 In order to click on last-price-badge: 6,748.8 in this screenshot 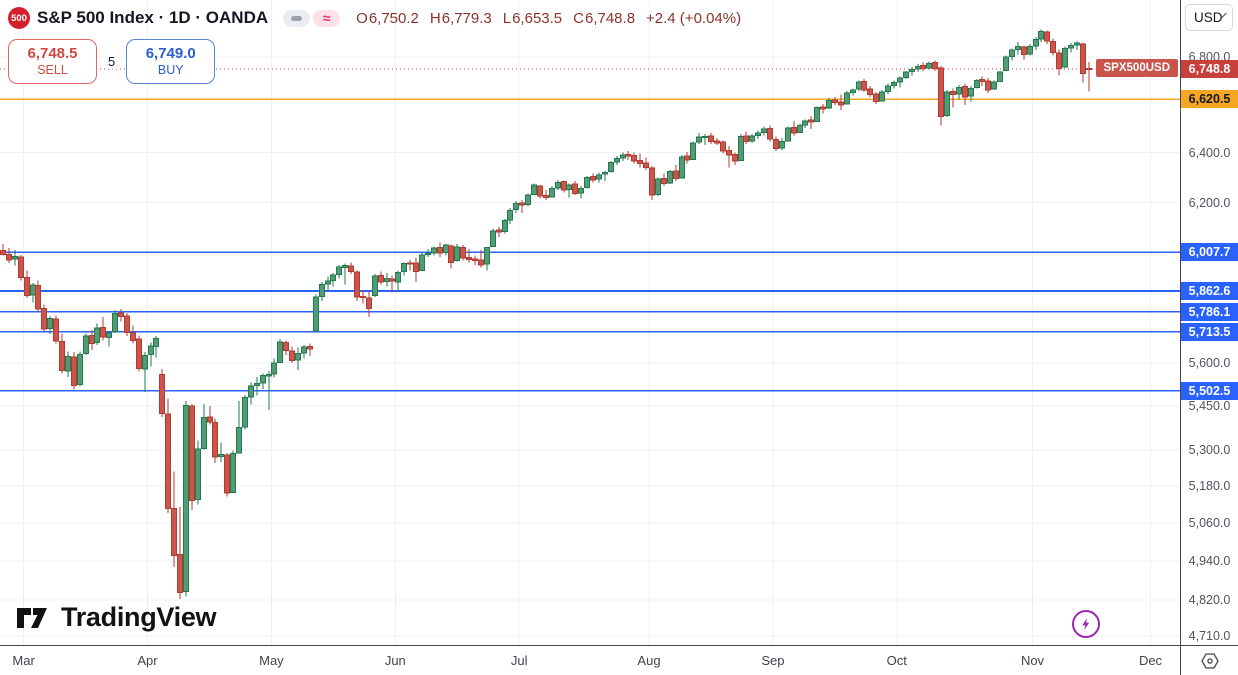, I will do `click(1209, 68)`.